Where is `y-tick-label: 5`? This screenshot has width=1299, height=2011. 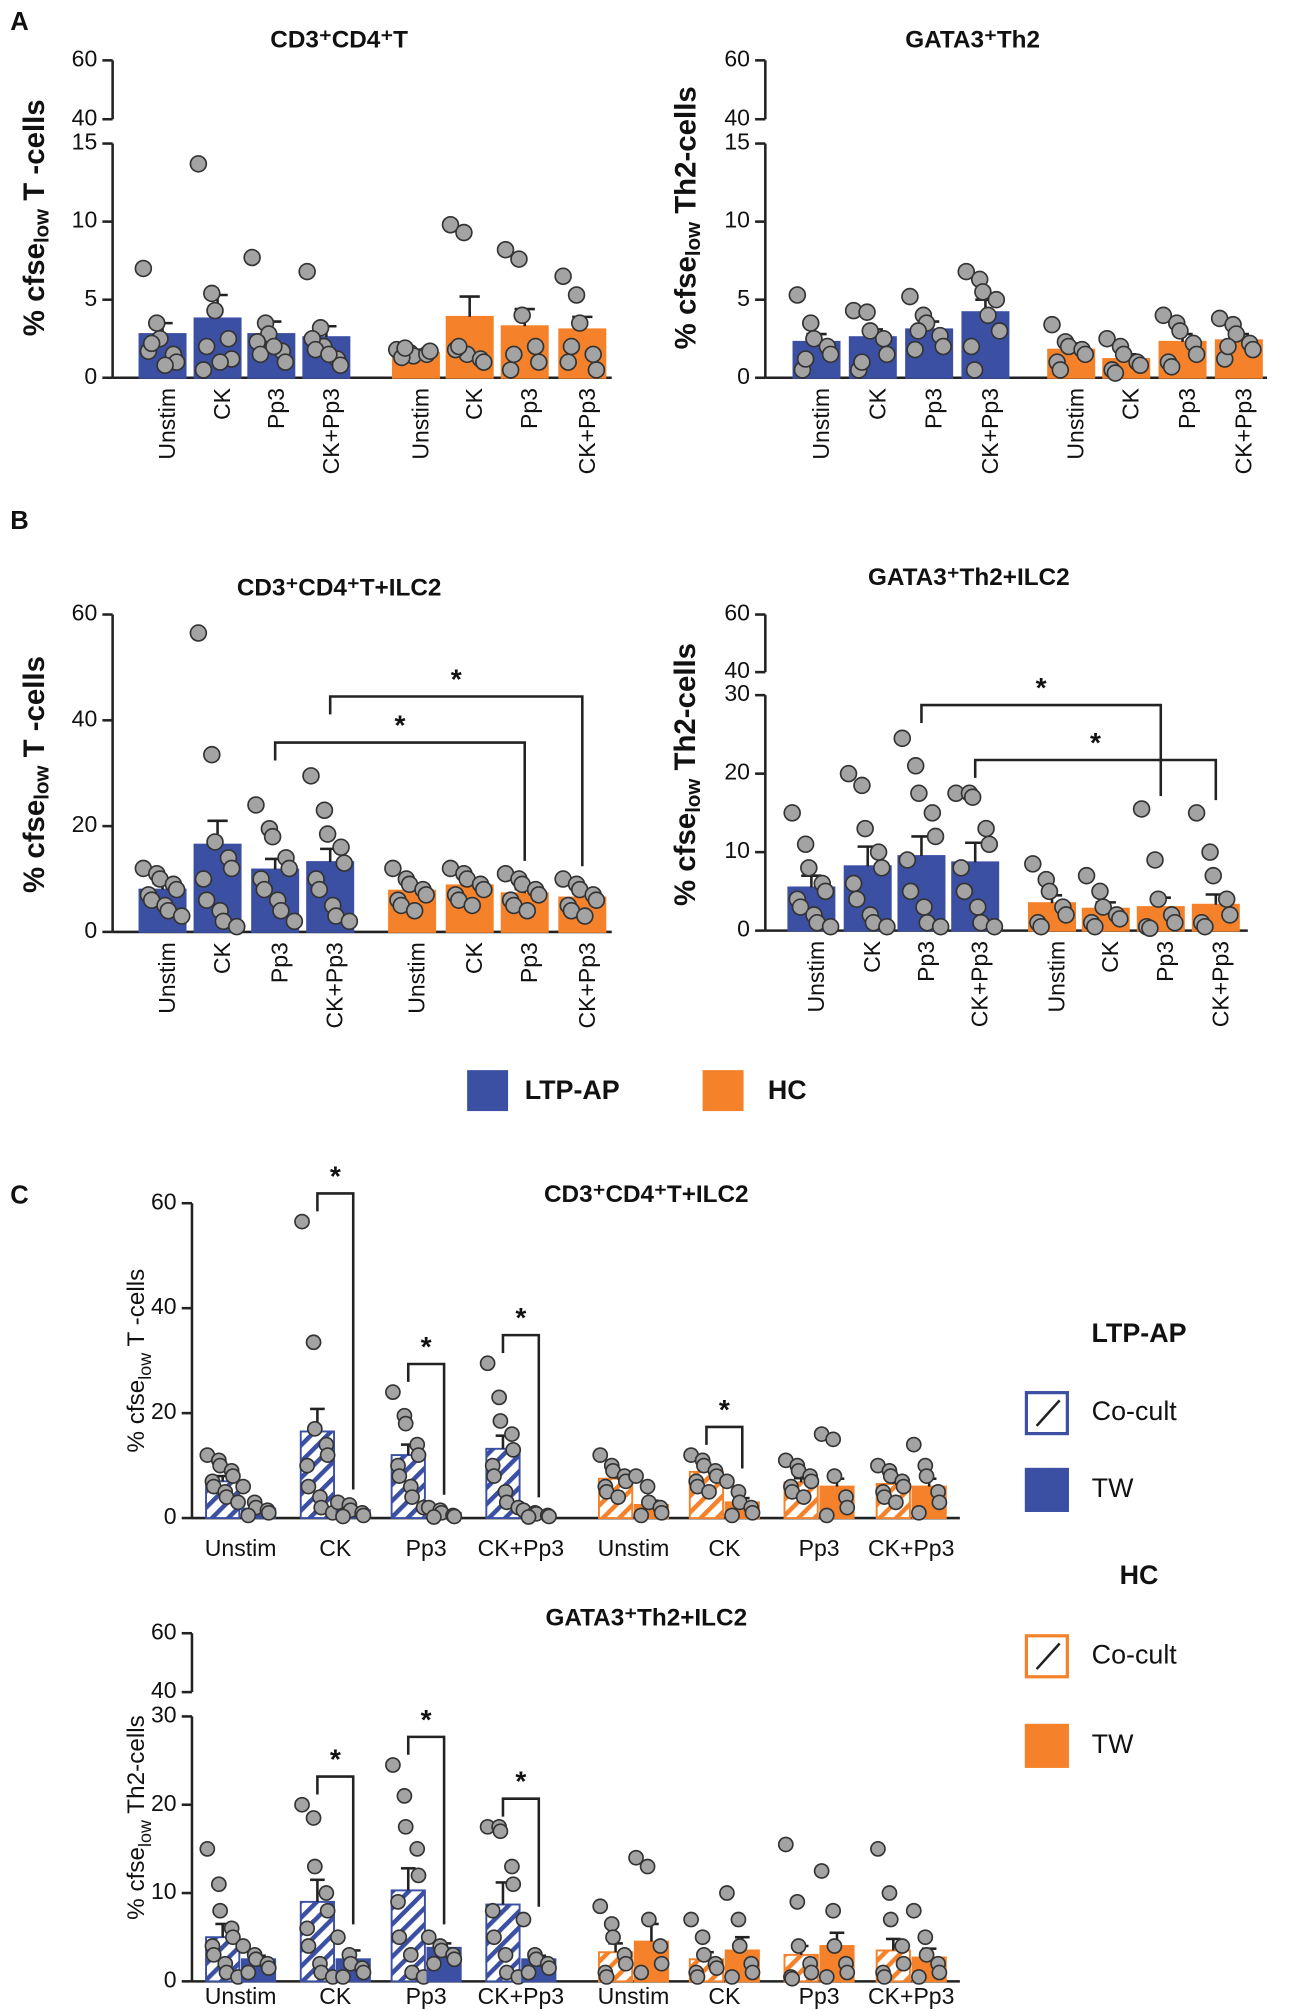
y-tick-label: 5 is located at coordinates (90, 298).